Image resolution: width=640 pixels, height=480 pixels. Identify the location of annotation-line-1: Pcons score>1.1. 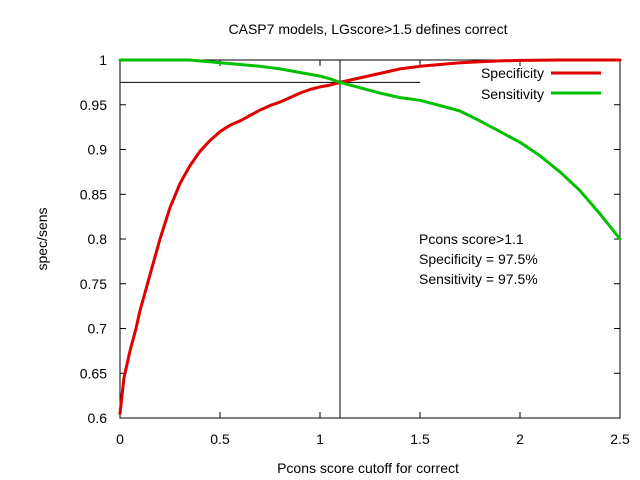
(471, 239).